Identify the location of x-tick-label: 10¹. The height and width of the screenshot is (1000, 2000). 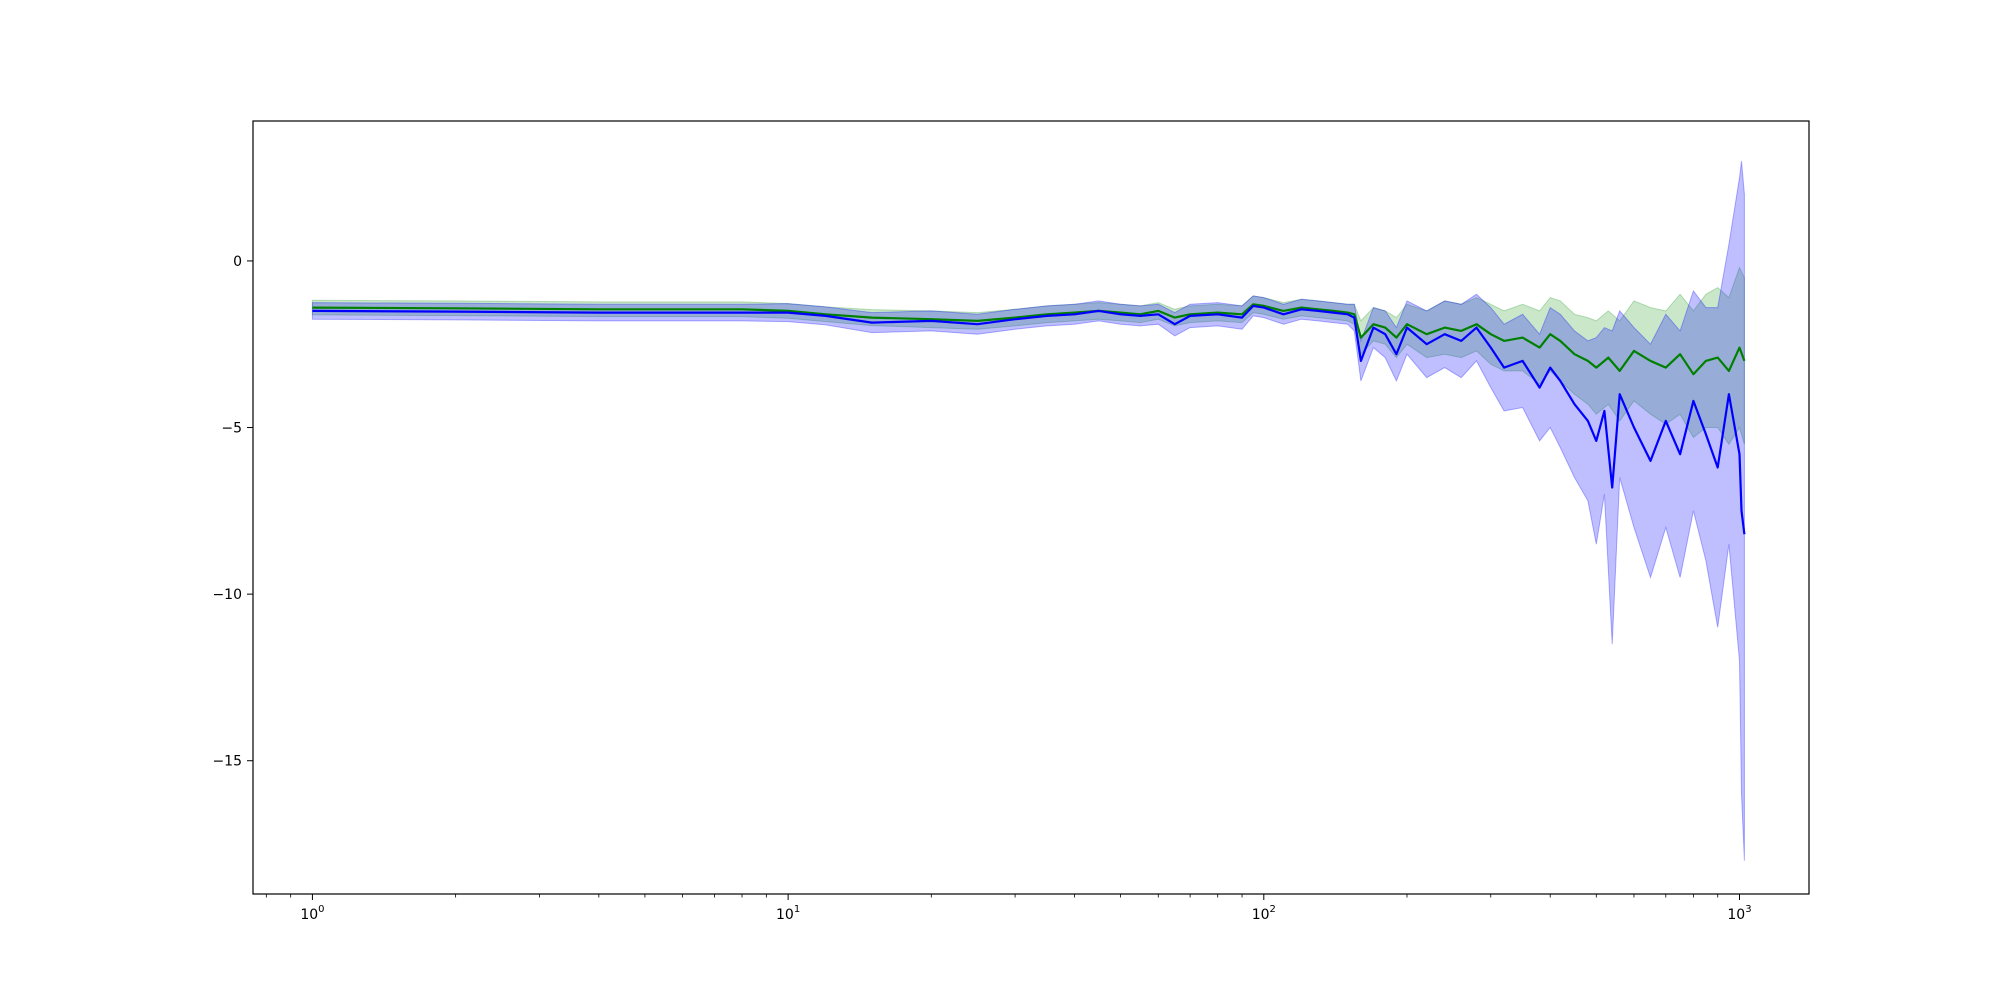
(788, 913).